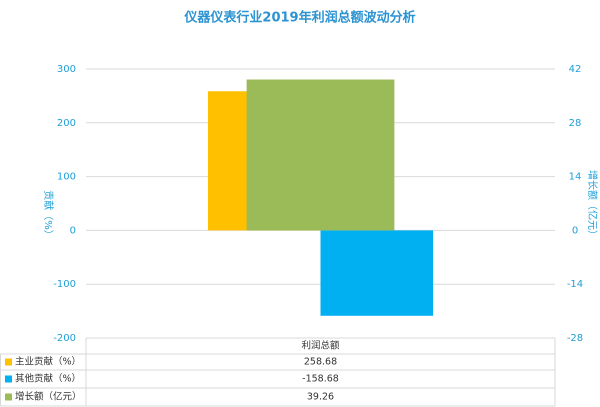 The height and width of the screenshot is (407, 600). I want to click on chart-title: 仪器仪表行业2019年利润总额波动分析, so click(299, 18).